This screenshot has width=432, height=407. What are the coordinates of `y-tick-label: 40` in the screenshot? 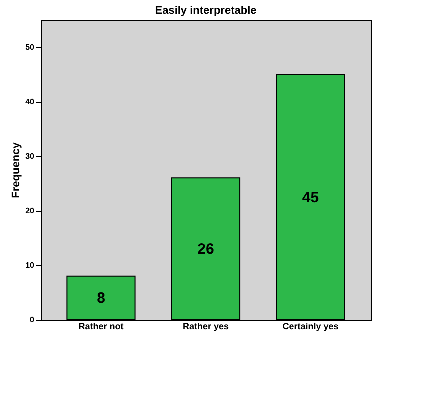 It's located at (31, 101).